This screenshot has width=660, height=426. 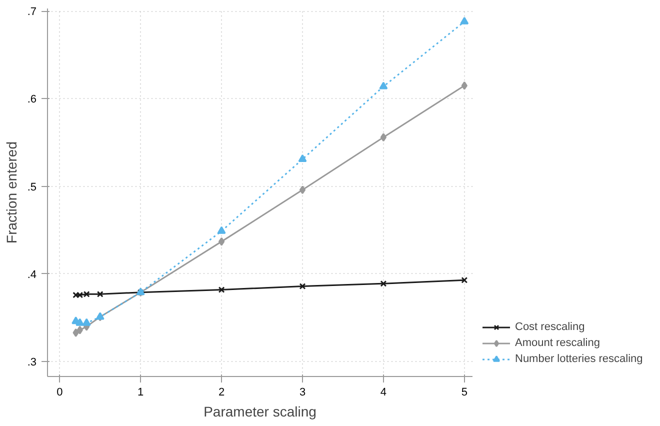 What do you see at coordinates (11, 193) in the screenshot?
I see `y-axis-title: Fraction entered` at bounding box center [11, 193].